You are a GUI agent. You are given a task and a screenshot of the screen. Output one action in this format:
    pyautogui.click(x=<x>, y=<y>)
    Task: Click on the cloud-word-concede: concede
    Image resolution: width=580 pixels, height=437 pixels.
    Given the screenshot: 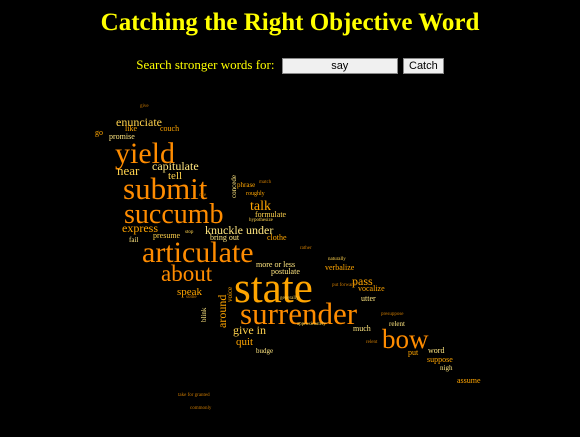 What is the action you would take?
    pyautogui.click(x=234, y=186)
    